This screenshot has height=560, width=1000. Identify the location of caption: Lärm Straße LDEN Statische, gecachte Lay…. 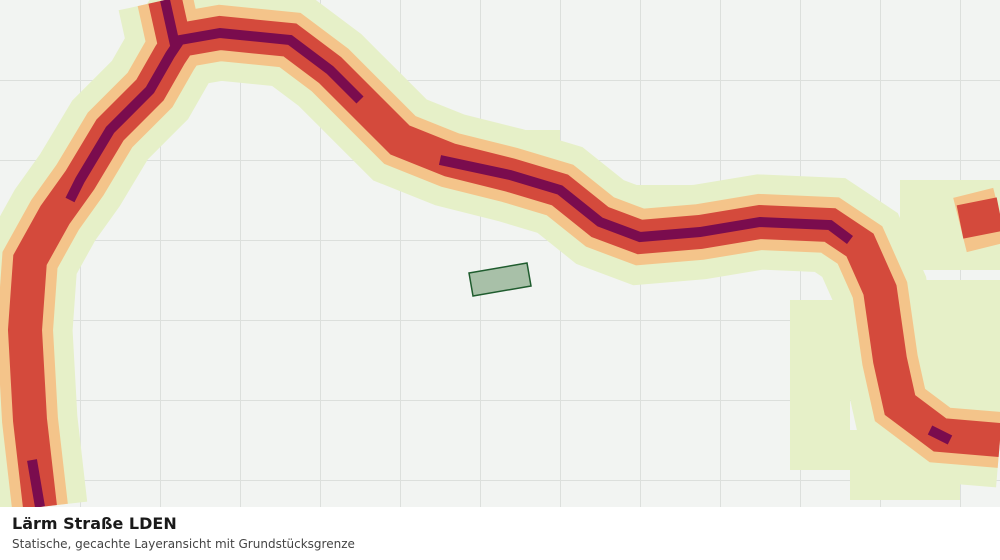
(500, 533).